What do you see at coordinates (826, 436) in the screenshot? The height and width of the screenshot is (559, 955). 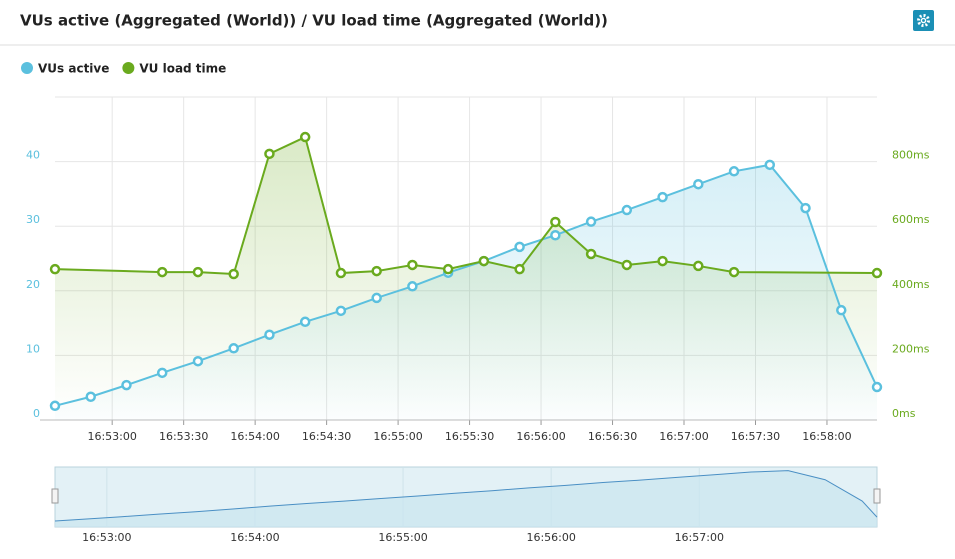 I see `x-tick-label: 16:58:00` at bounding box center [826, 436].